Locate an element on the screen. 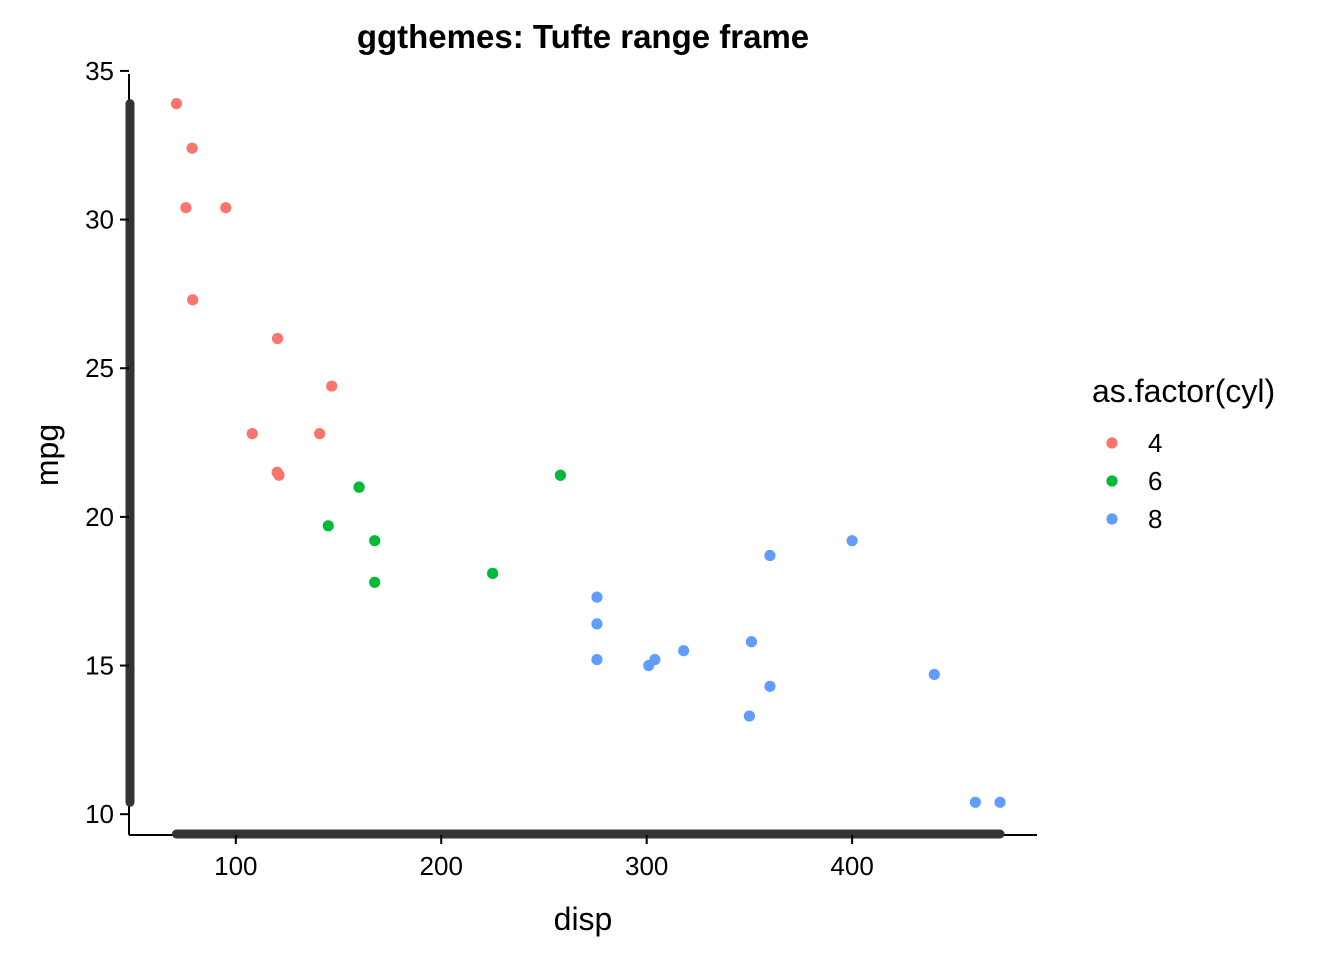  legend-label-8: 8 is located at coordinates (1155, 519).